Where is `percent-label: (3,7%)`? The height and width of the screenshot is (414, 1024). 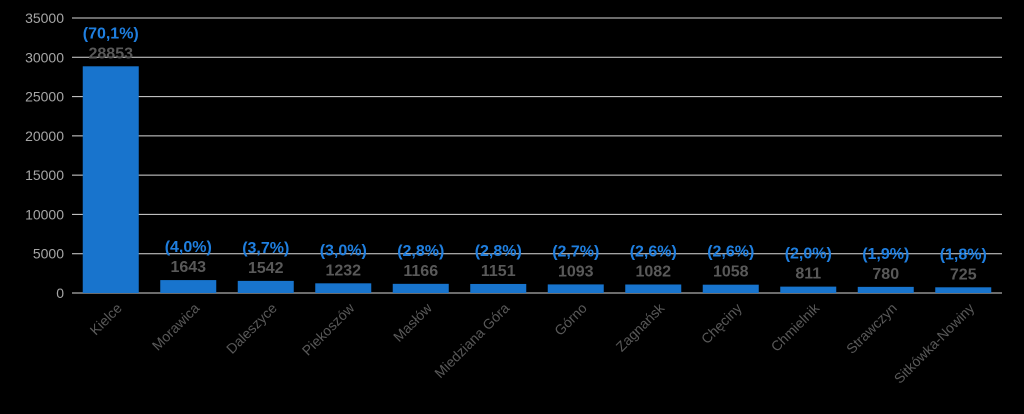 percent-label: (3,7%) is located at coordinates (265, 248).